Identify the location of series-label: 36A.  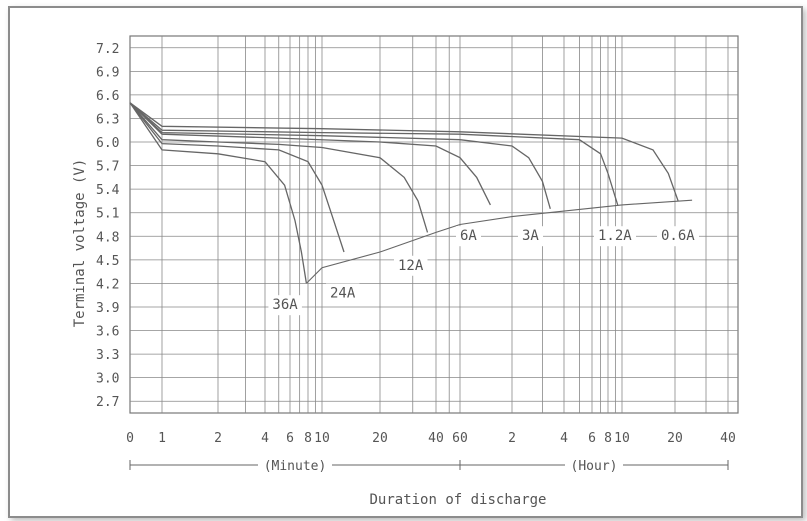
(285, 305).